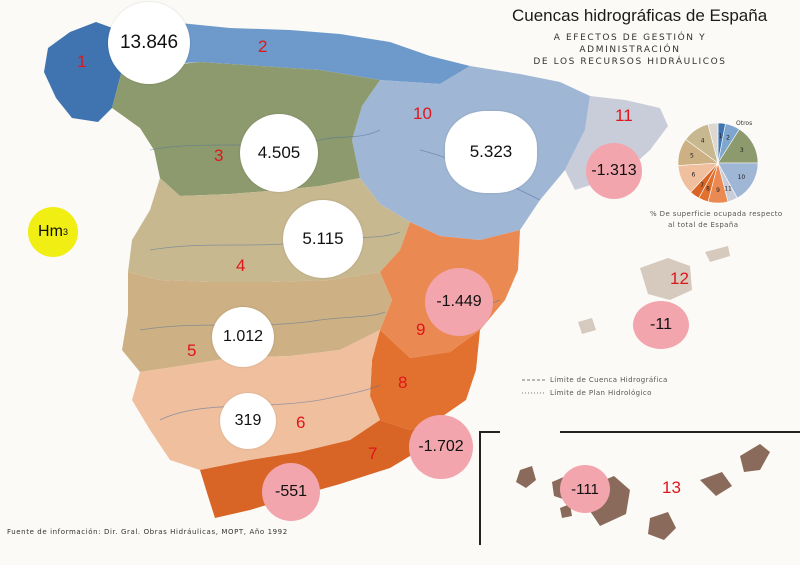  What do you see at coordinates (713, 143) in the screenshot?
I see `pie-slice-otros` at bounding box center [713, 143].